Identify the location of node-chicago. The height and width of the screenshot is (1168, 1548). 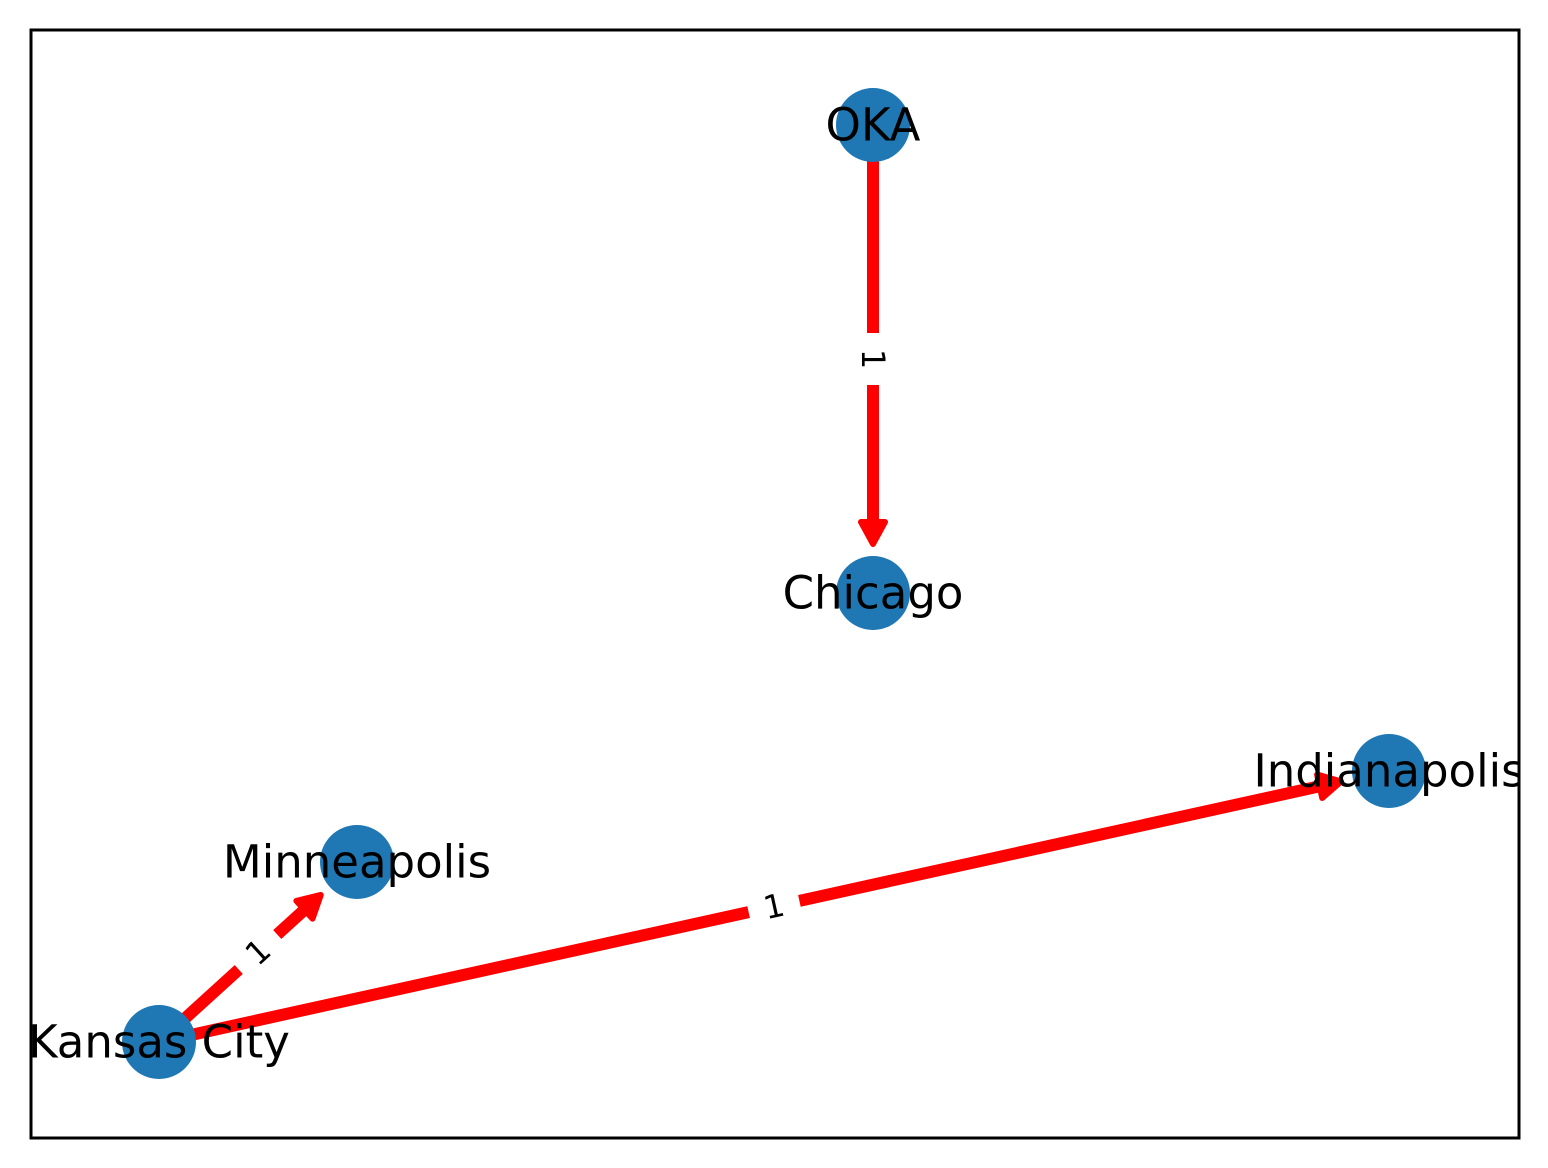
(873, 593).